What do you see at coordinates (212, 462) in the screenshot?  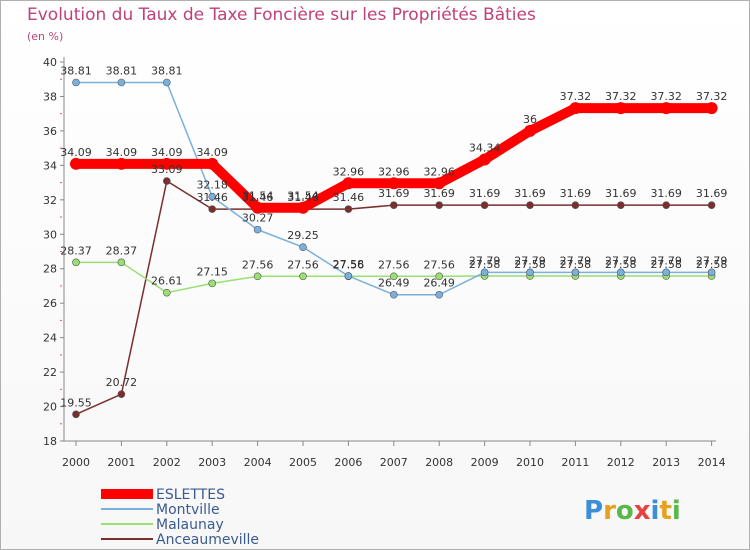 I see `x-tick-label: 2003` at bounding box center [212, 462].